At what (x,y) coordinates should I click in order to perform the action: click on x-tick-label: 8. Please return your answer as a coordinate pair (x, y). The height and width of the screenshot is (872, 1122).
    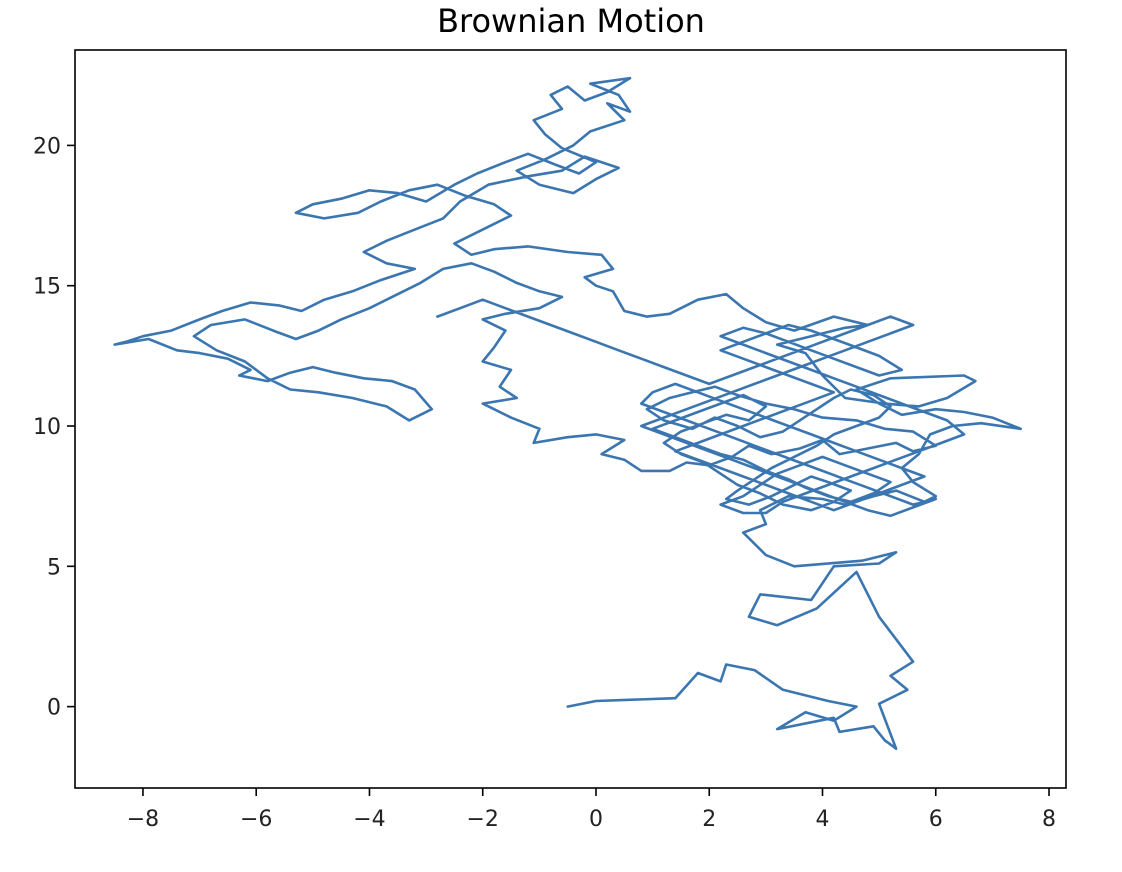
    Looking at the image, I should click on (1049, 819).